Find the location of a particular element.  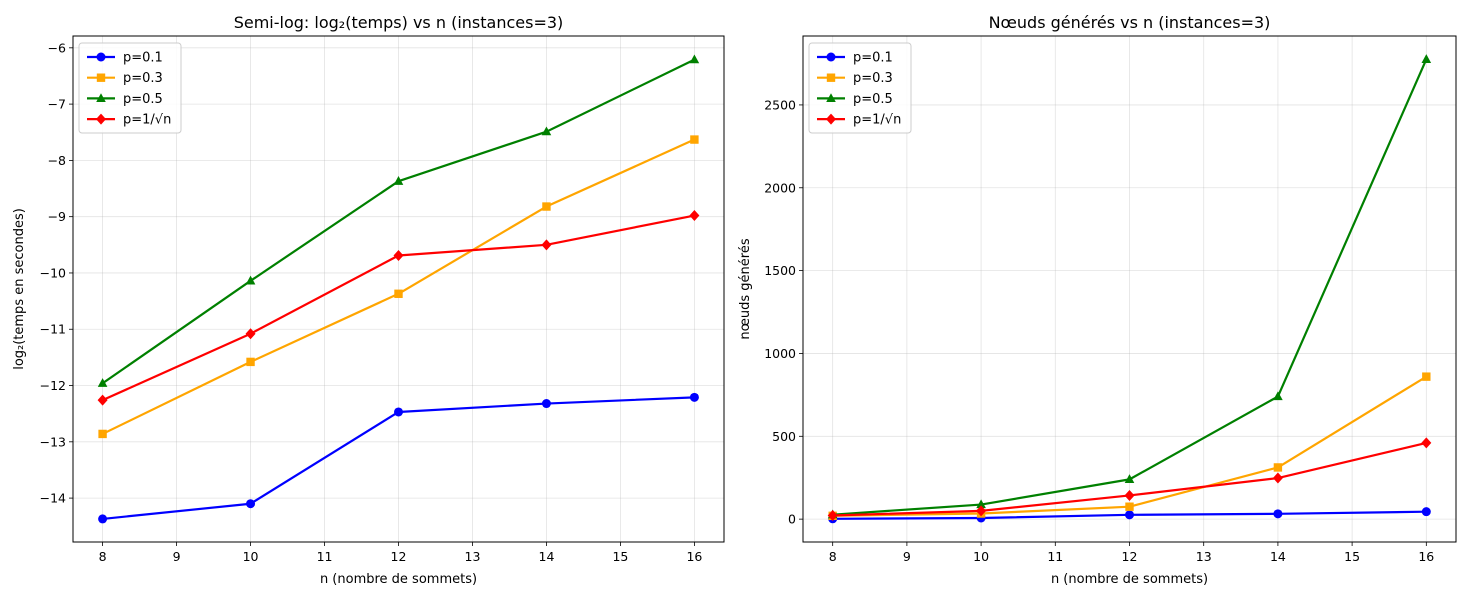

y-tick-label: −13 is located at coordinates (53, 441).